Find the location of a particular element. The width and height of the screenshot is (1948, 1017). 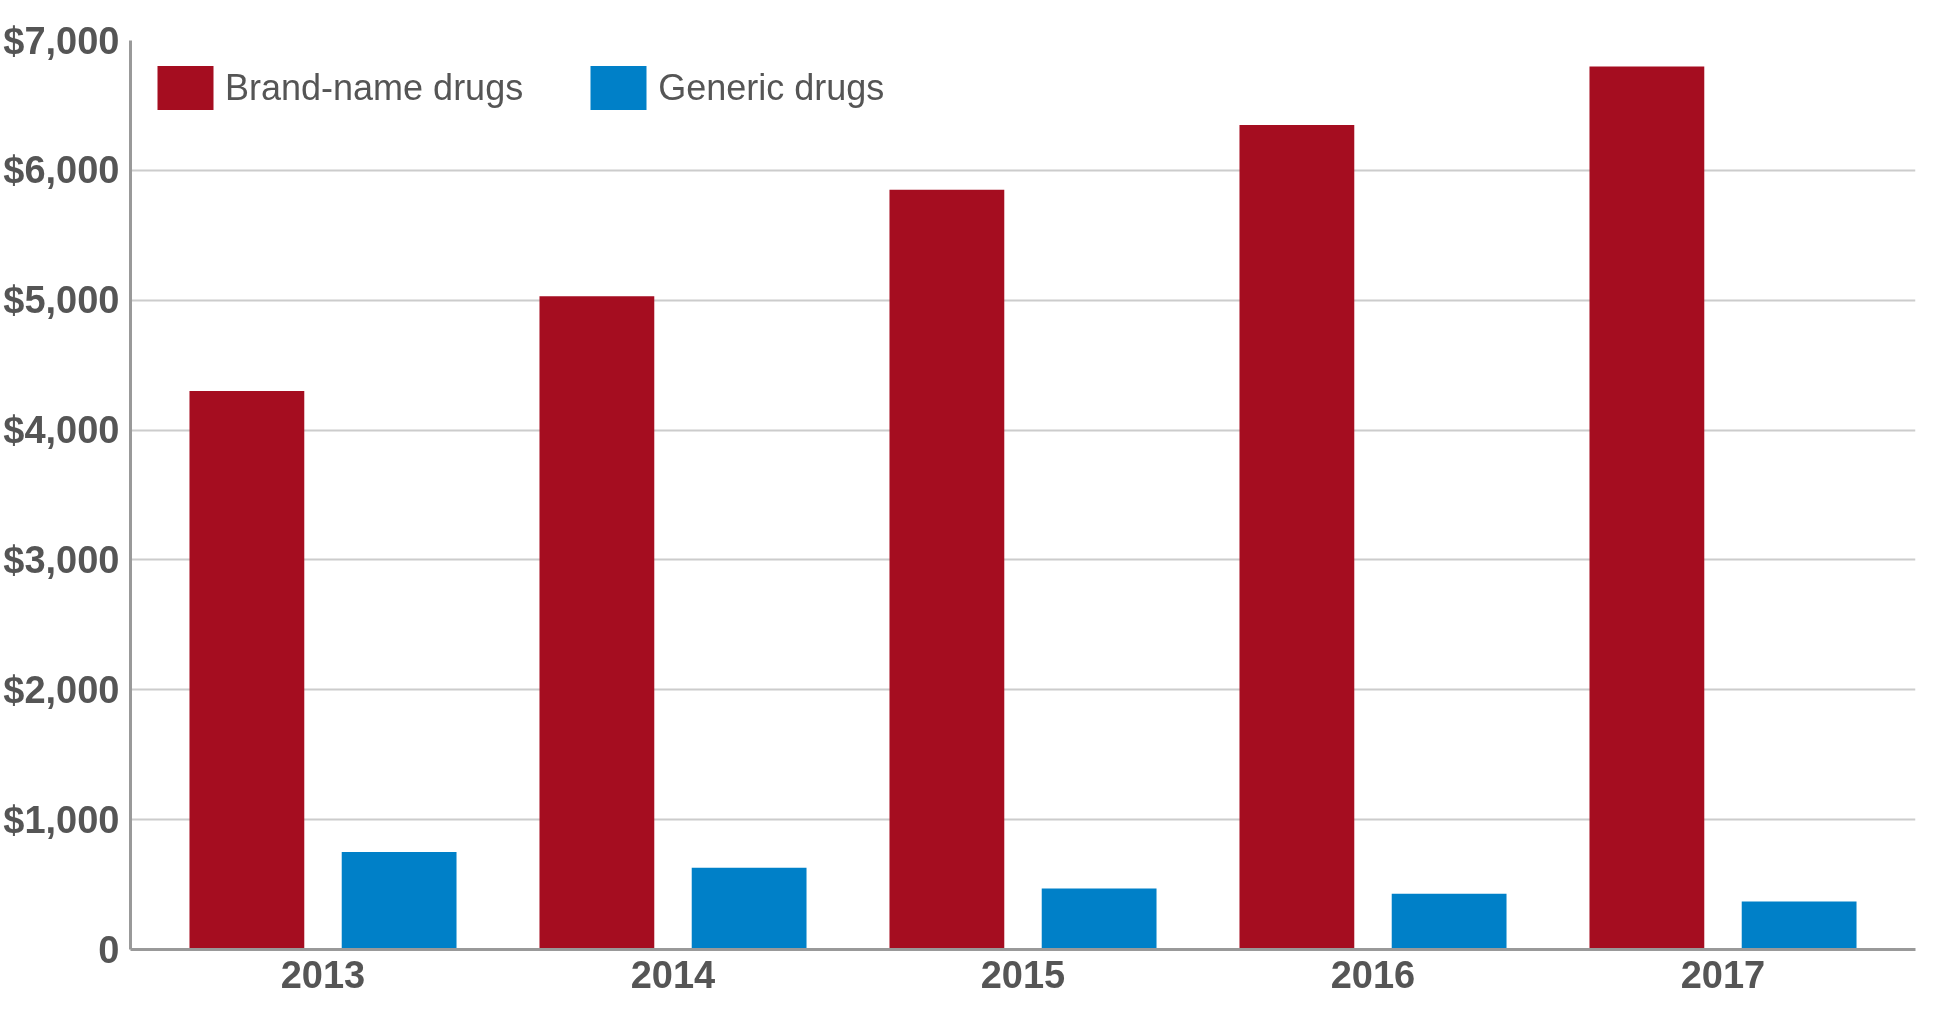

legend-label: Brand-name drugs is located at coordinates (374, 87).